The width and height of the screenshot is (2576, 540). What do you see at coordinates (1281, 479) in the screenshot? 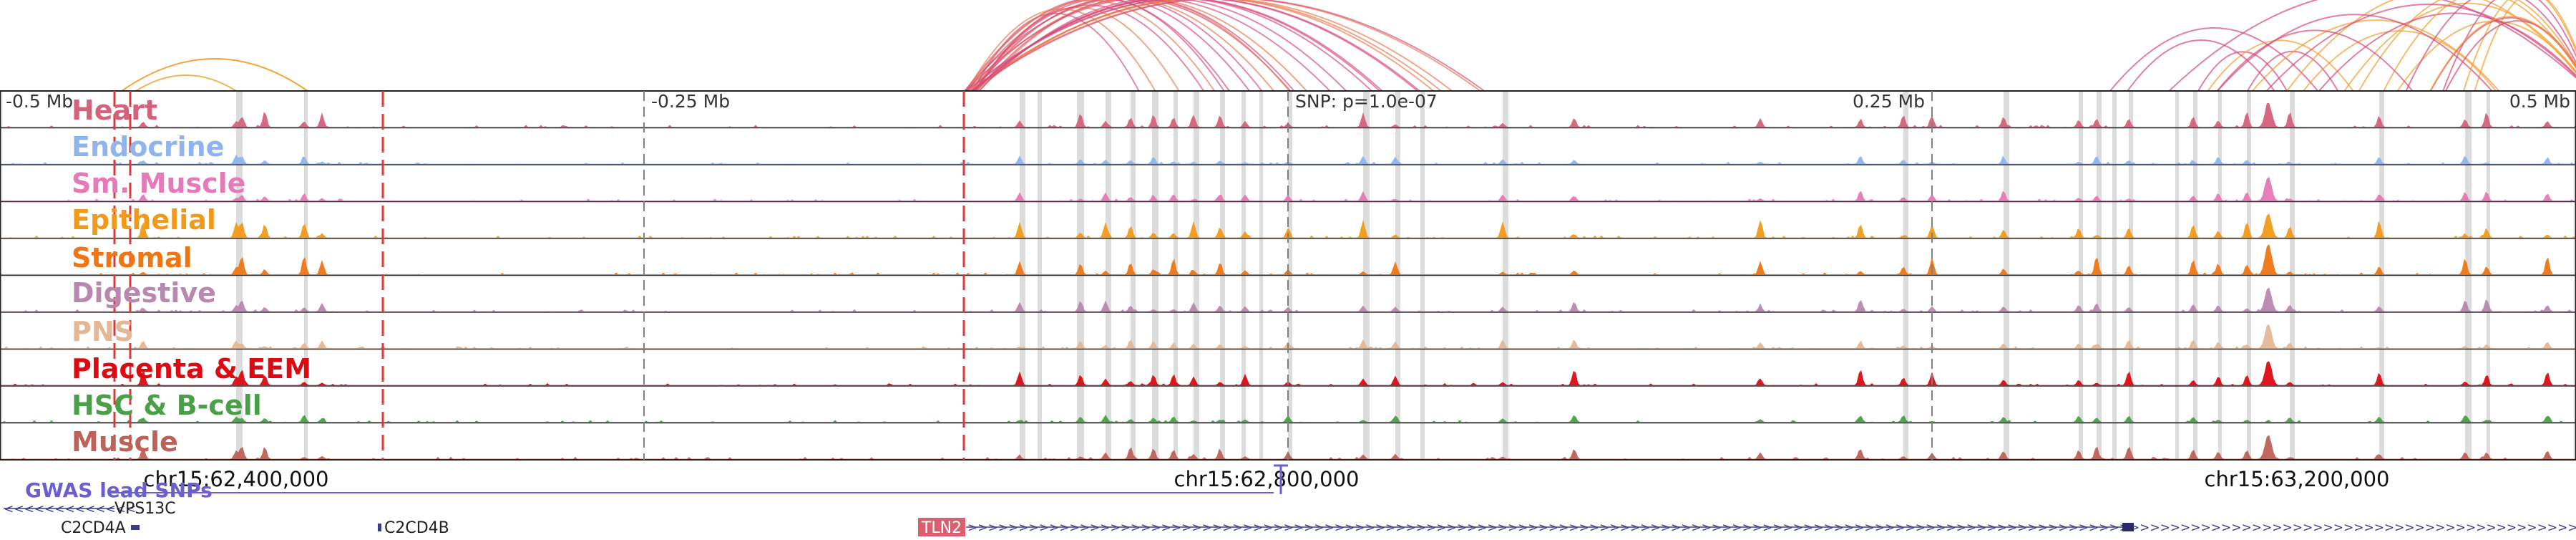
I see `gwas-lead-snp-marker` at bounding box center [1281, 479].